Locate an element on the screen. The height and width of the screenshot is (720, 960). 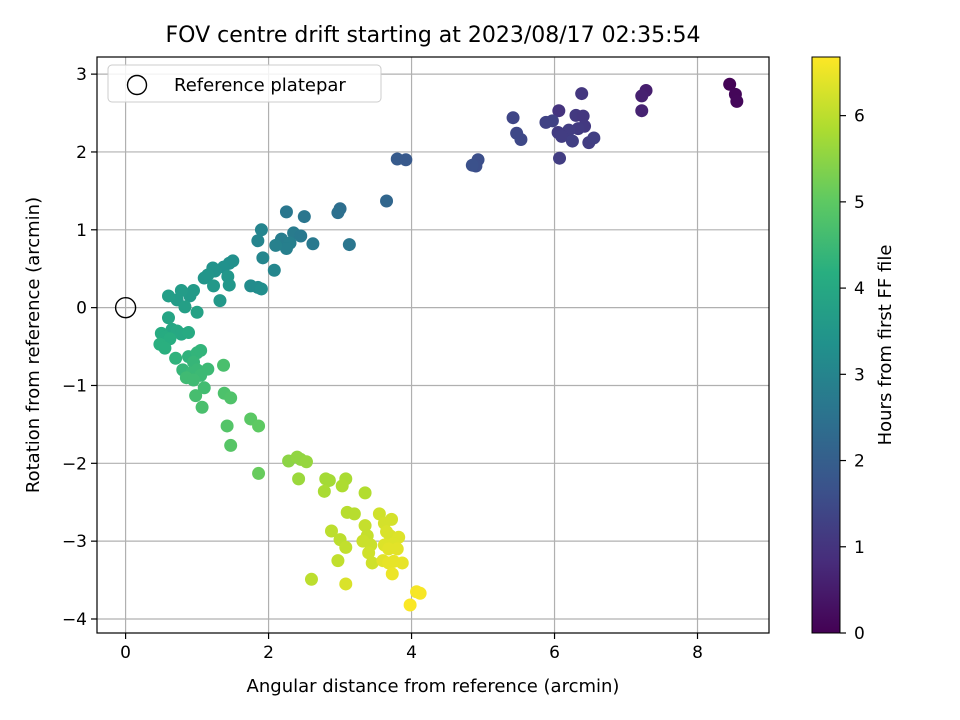
x-tick-label: 6 is located at coordinates (554, 653).